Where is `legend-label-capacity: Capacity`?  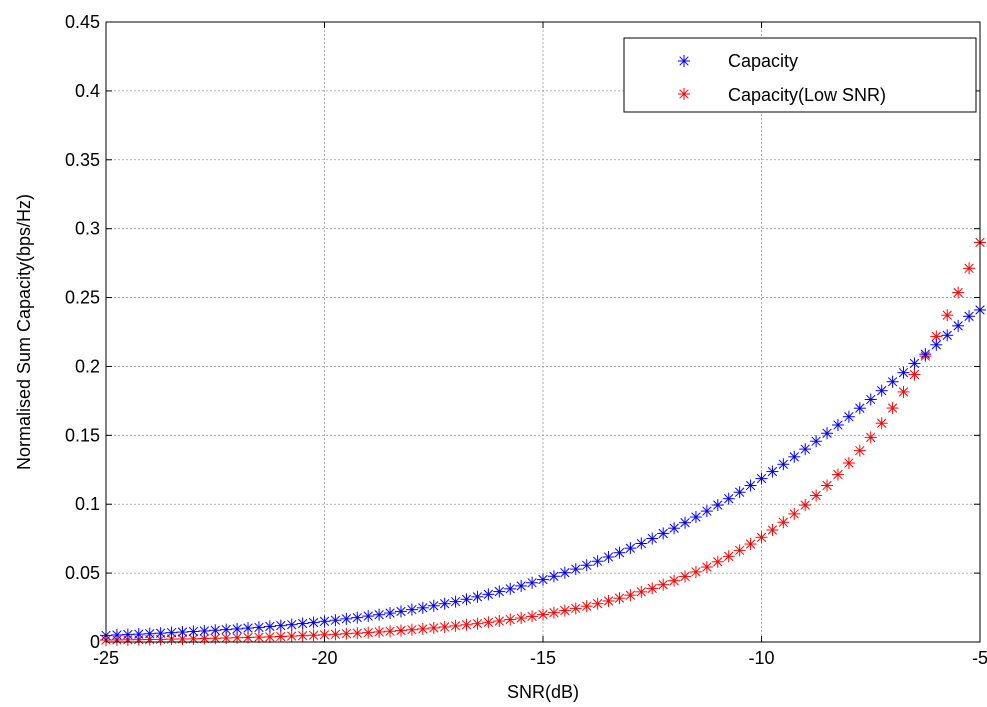
legend-label-capacity: Capacity is located at coordinates (763, 61).